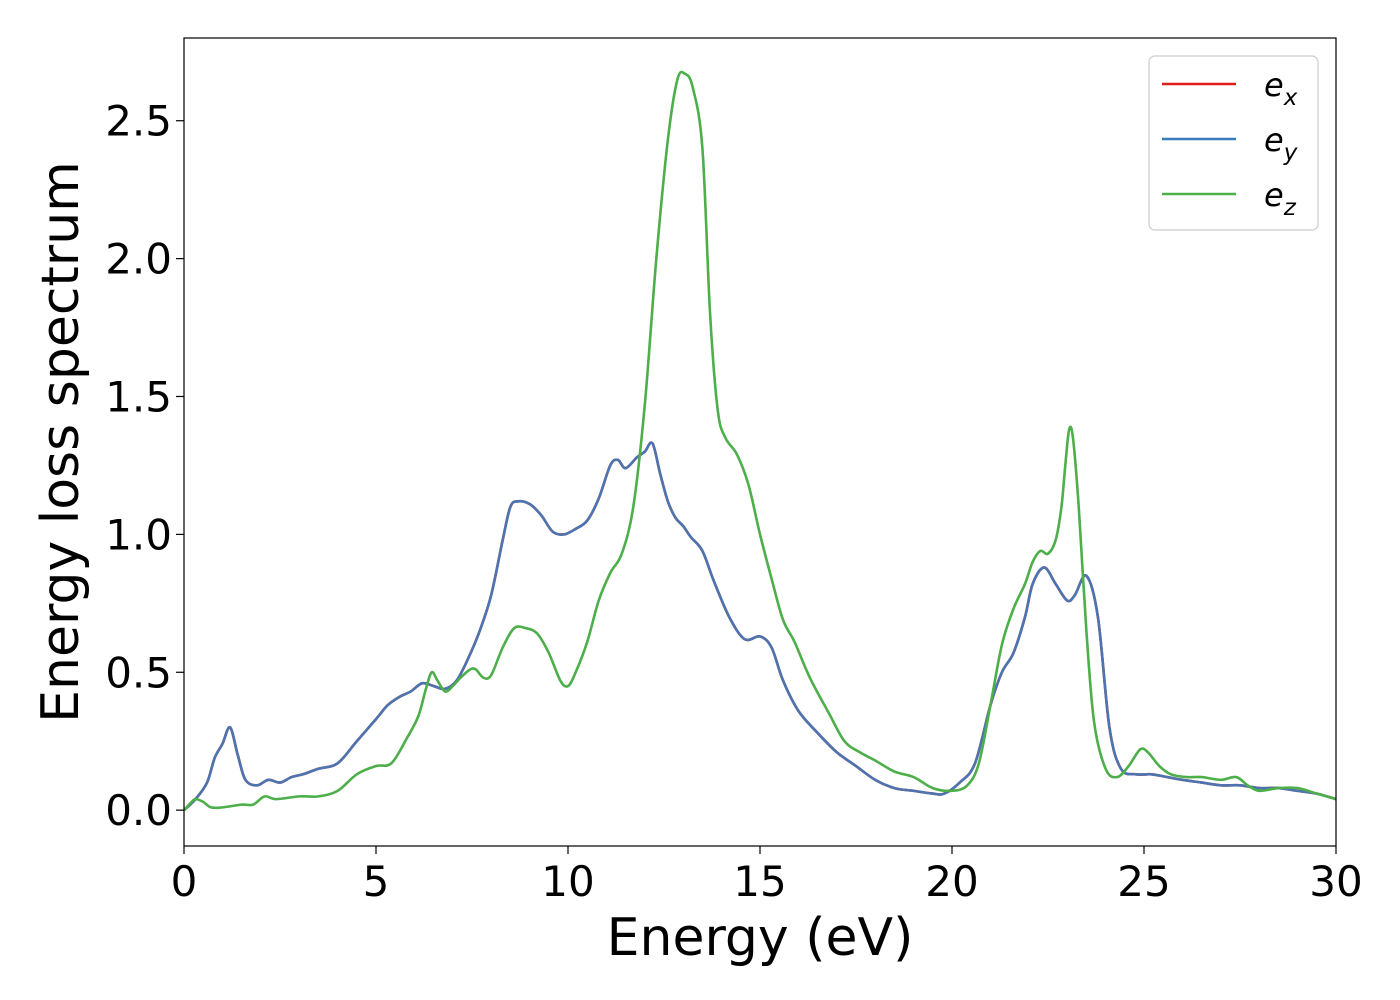  What do you see at coordinates (951, 881) in the screenshot?
I see `x-tick-label: 20` at bounding box center [951, 881].